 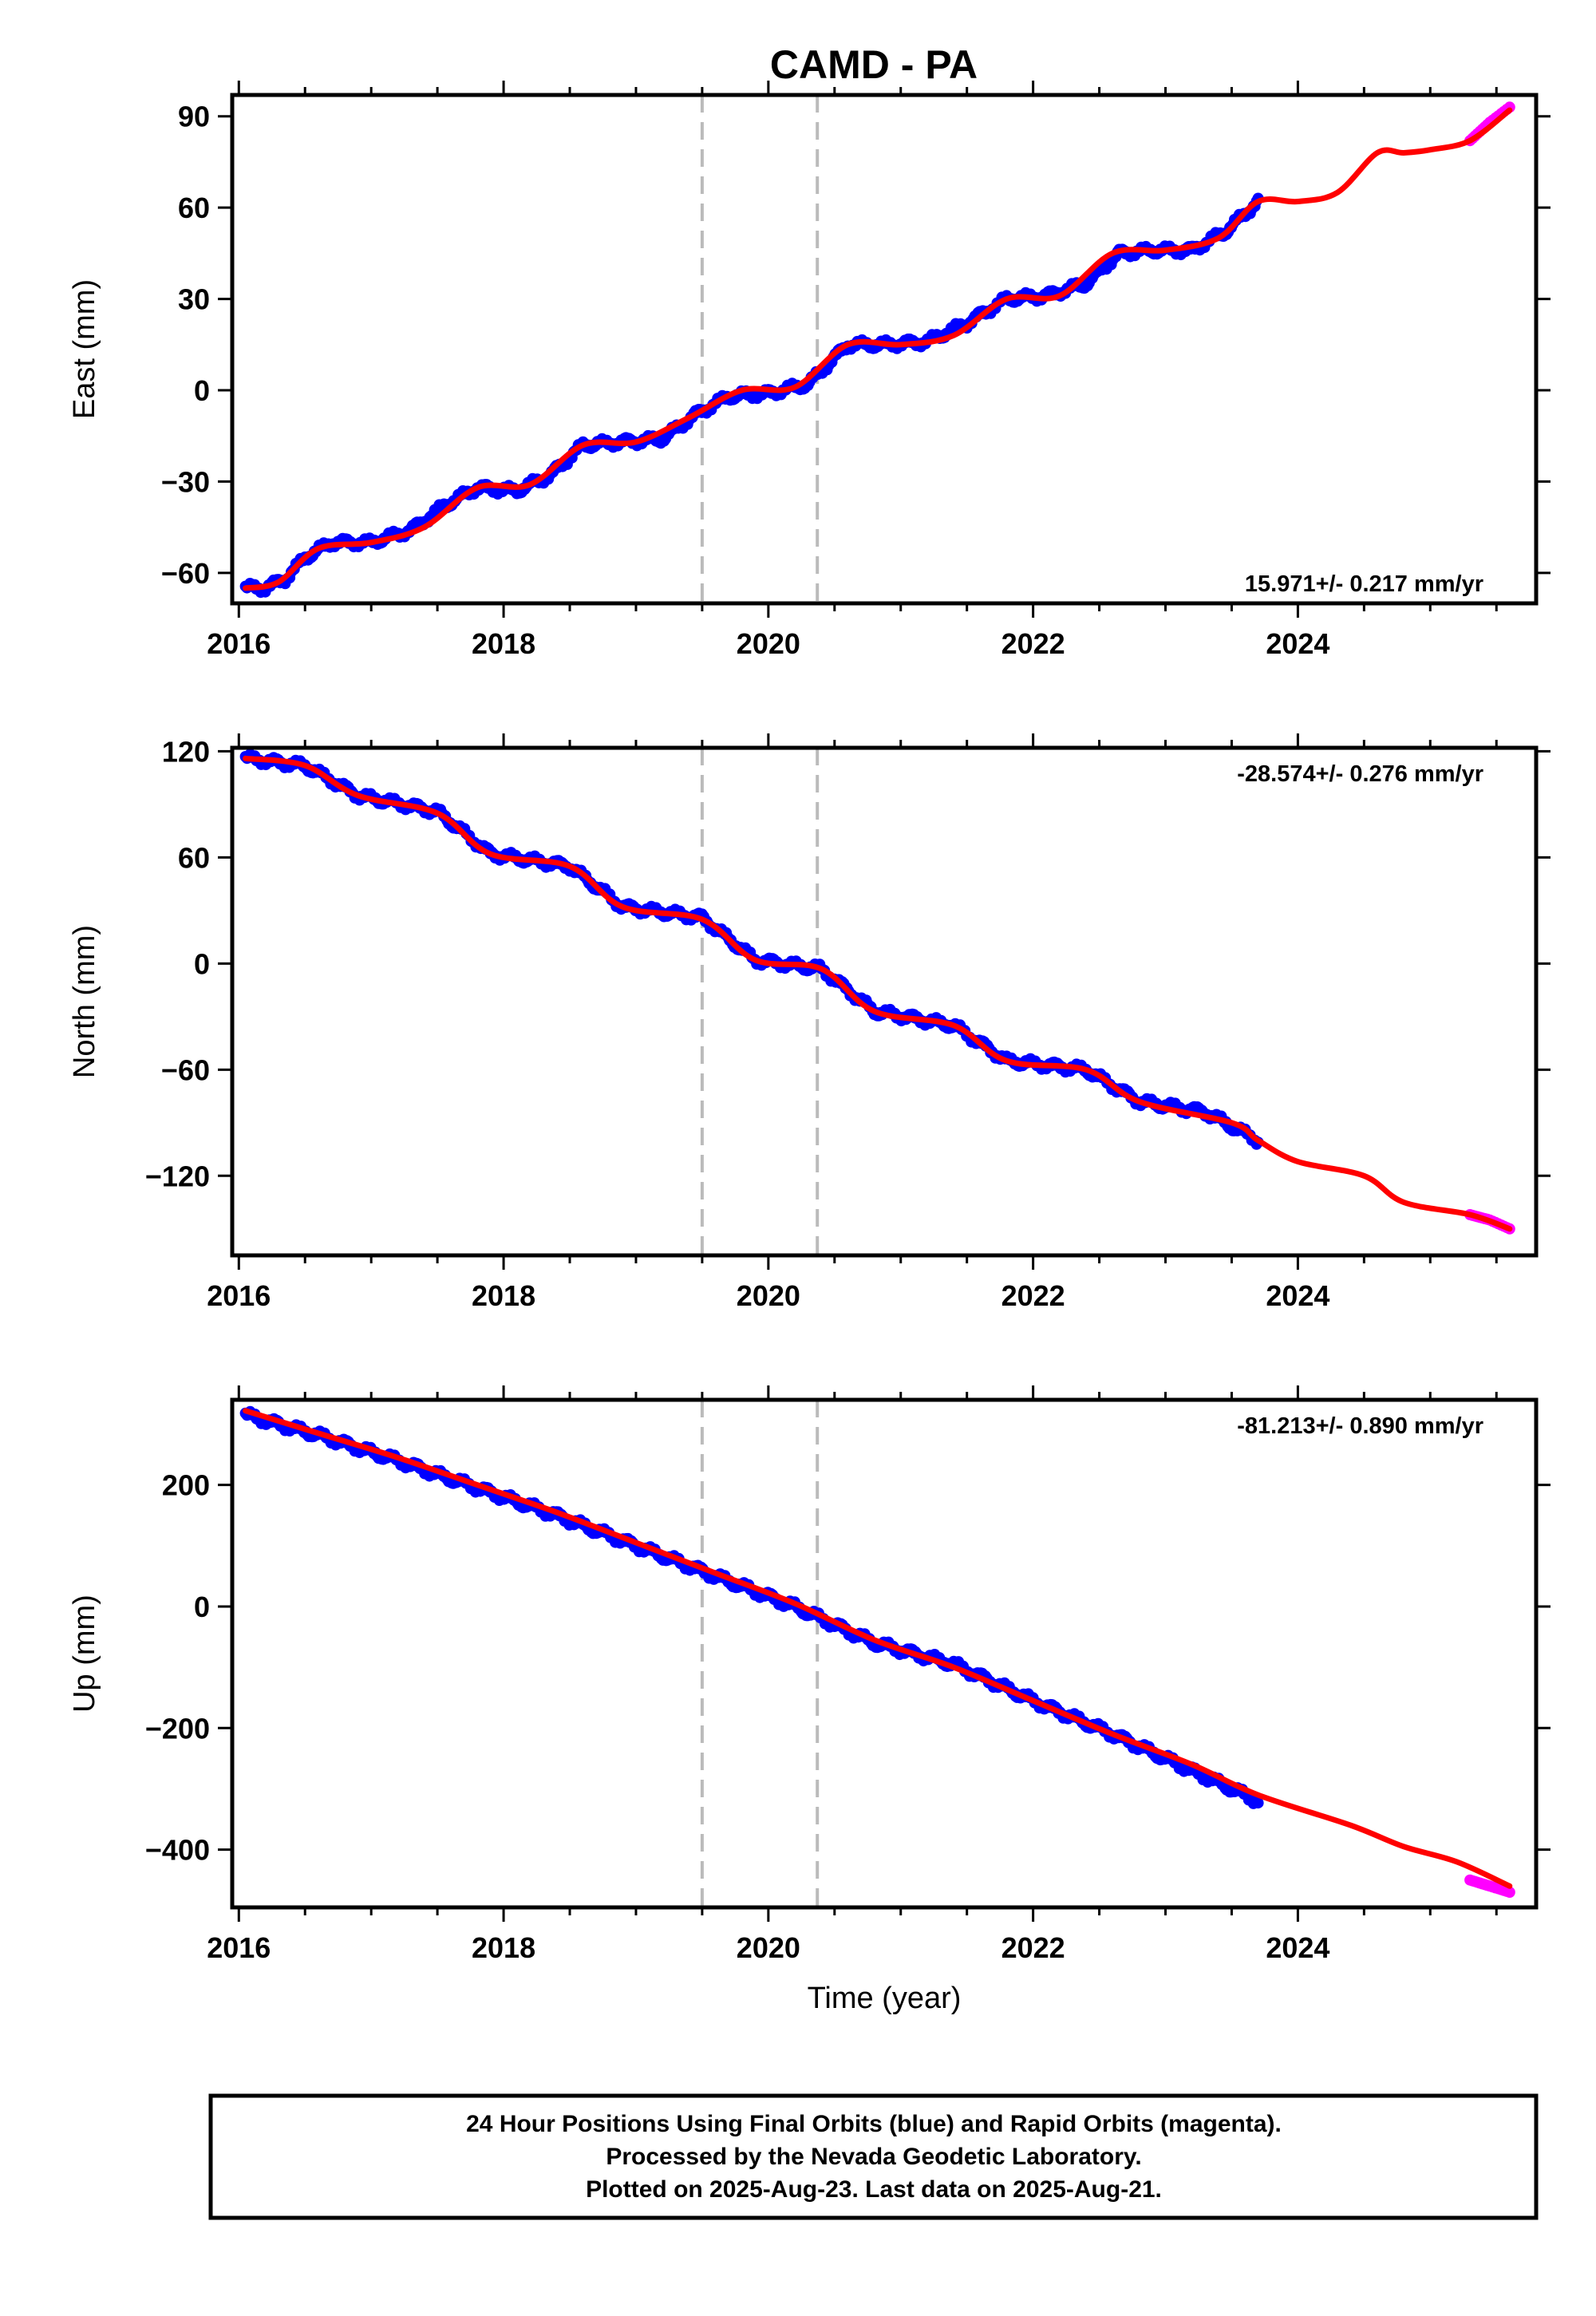 I want to click on y-tick-label: −30, so click(x=185, y=481).